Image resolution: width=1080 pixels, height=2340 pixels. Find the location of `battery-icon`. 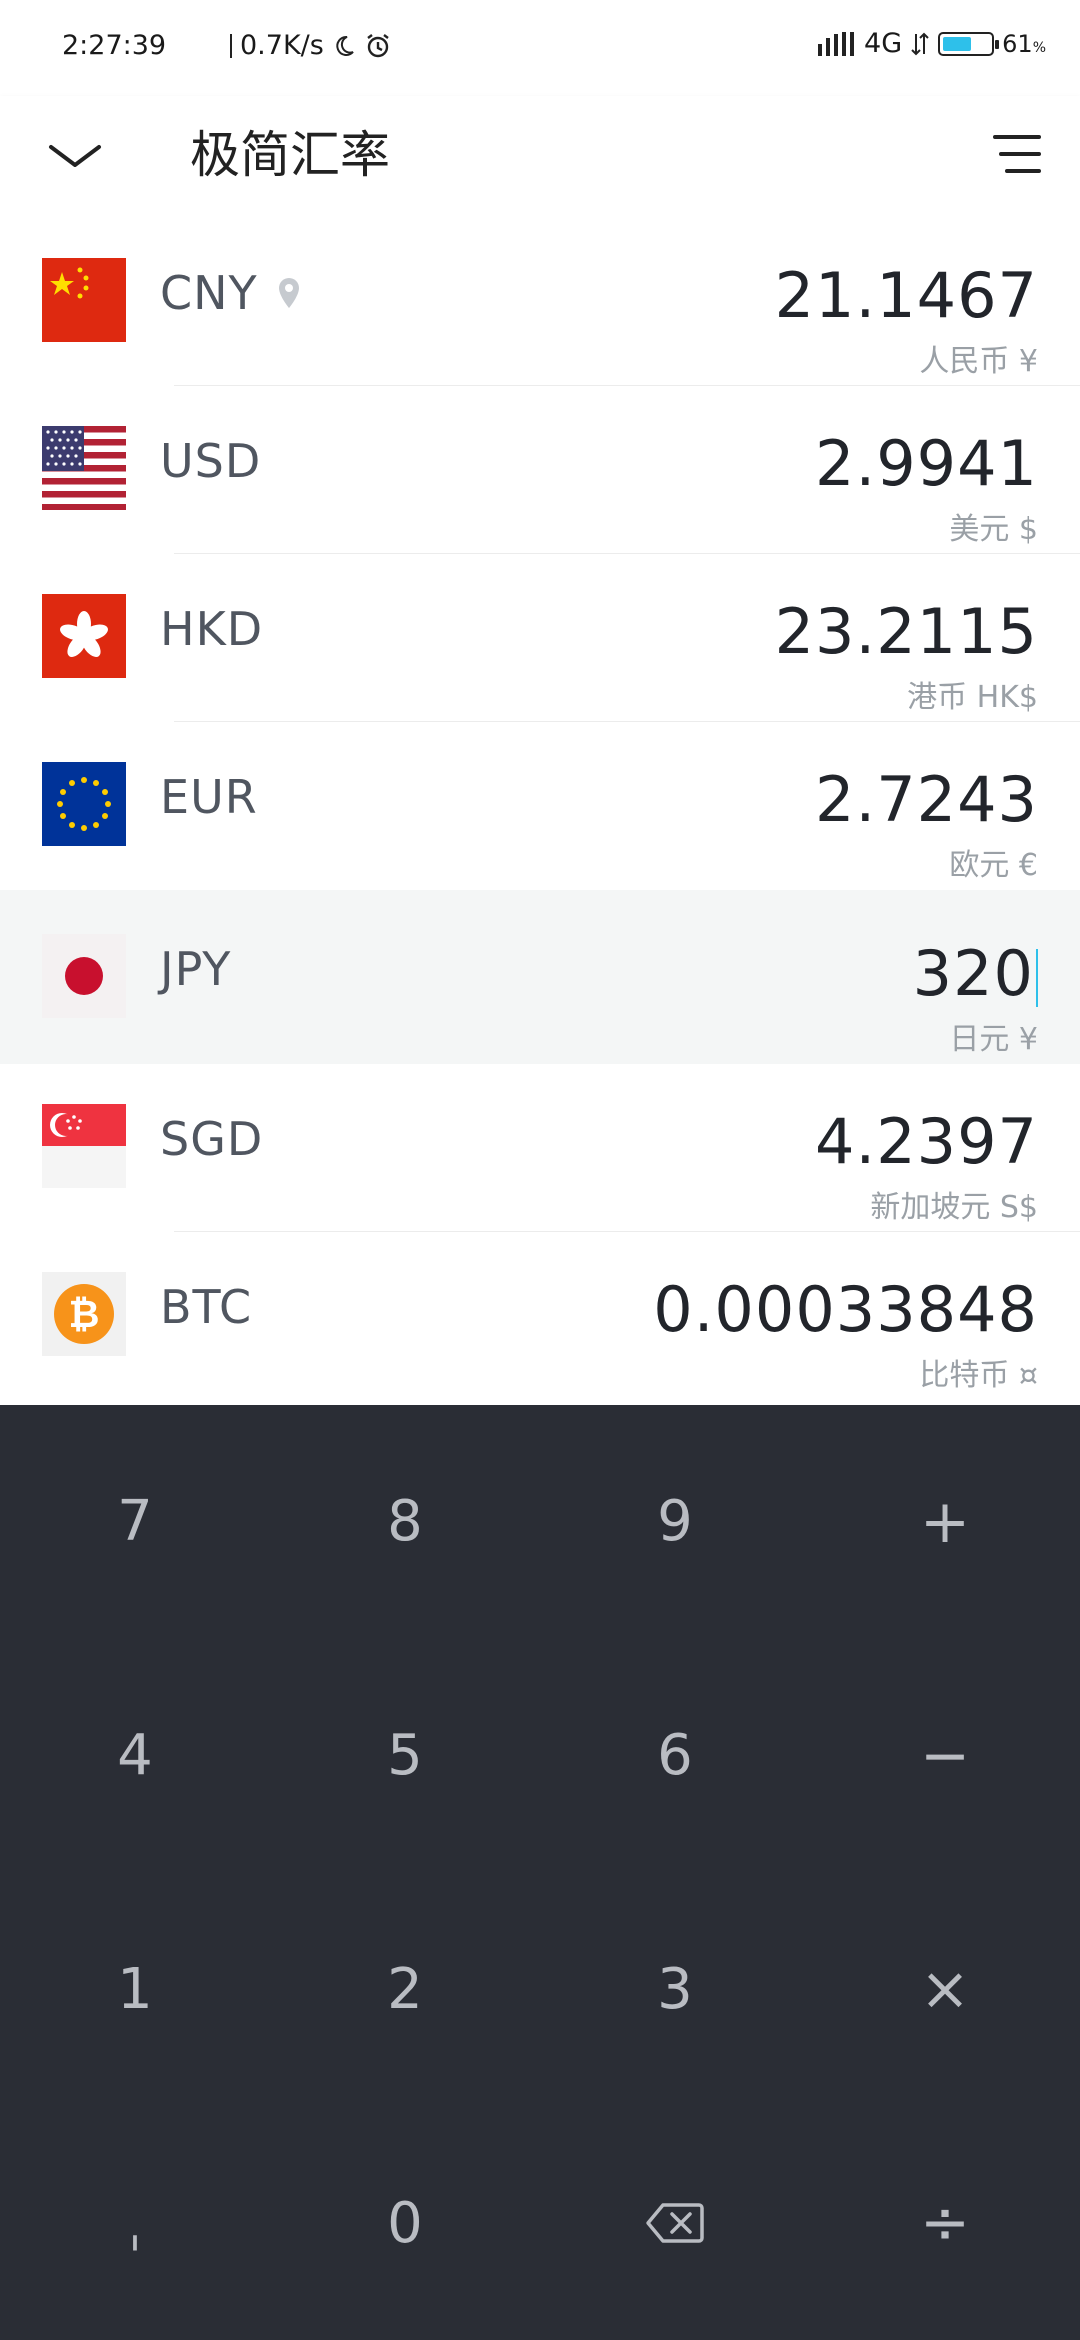

battery-icon is located at coordinates (969, 43).